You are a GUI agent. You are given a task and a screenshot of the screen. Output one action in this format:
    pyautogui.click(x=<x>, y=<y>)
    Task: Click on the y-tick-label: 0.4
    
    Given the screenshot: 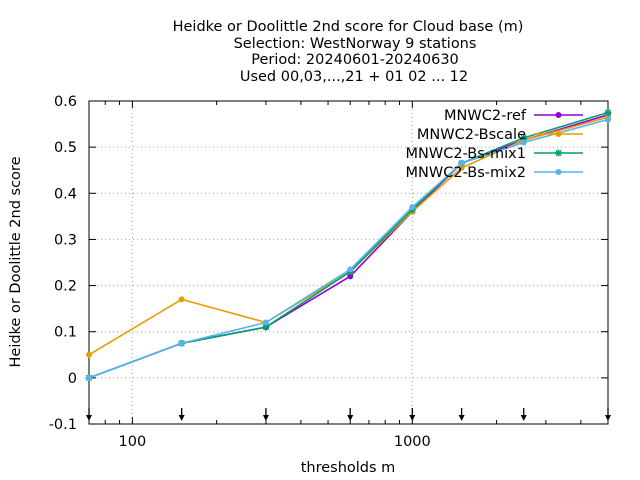 What is the action you would take?
    pyautogui.click(x=65, y=194)
    